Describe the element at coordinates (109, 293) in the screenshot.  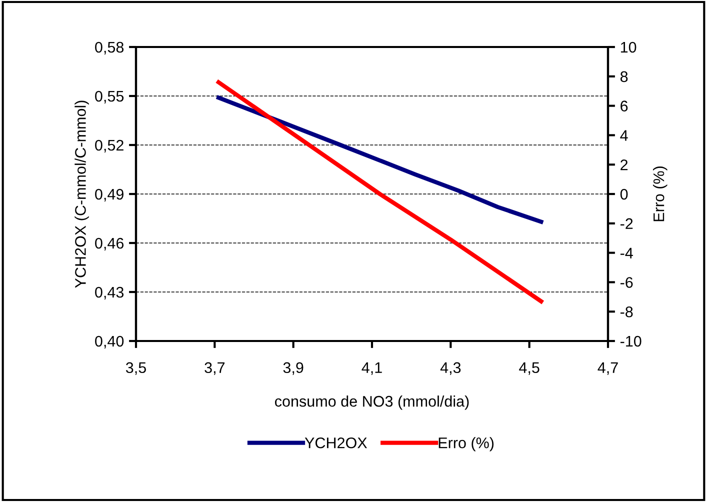
I see `y-tick-label: 0,43` at that location.